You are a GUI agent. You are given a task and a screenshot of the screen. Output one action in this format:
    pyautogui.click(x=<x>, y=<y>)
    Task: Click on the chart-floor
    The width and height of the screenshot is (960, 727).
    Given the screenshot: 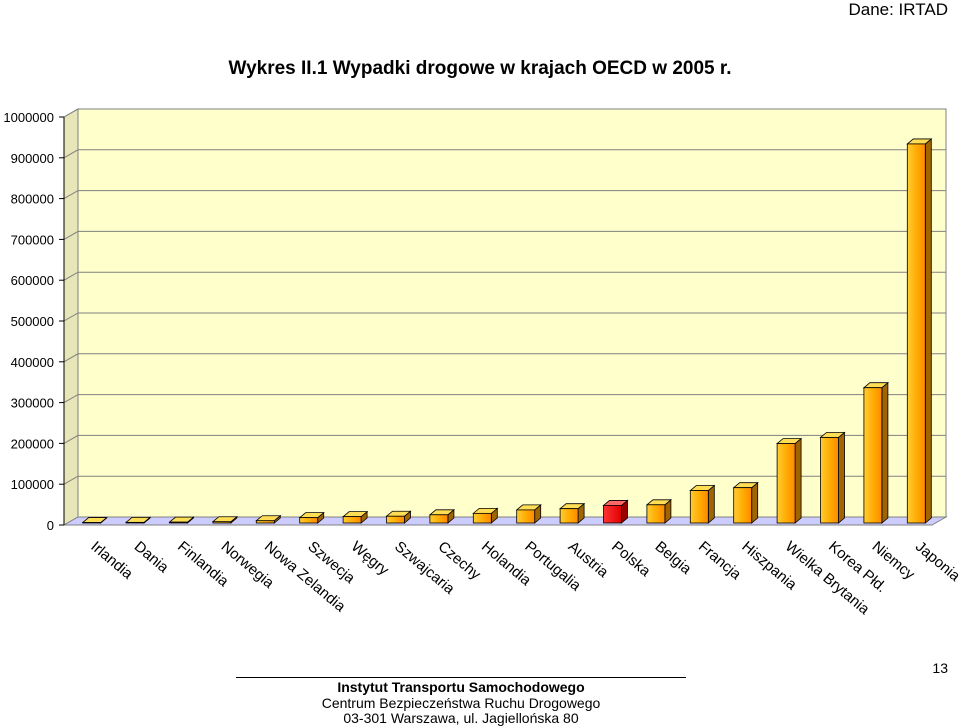 What is the action you would take?
    pyautogui.click(x=505, y=521)
    